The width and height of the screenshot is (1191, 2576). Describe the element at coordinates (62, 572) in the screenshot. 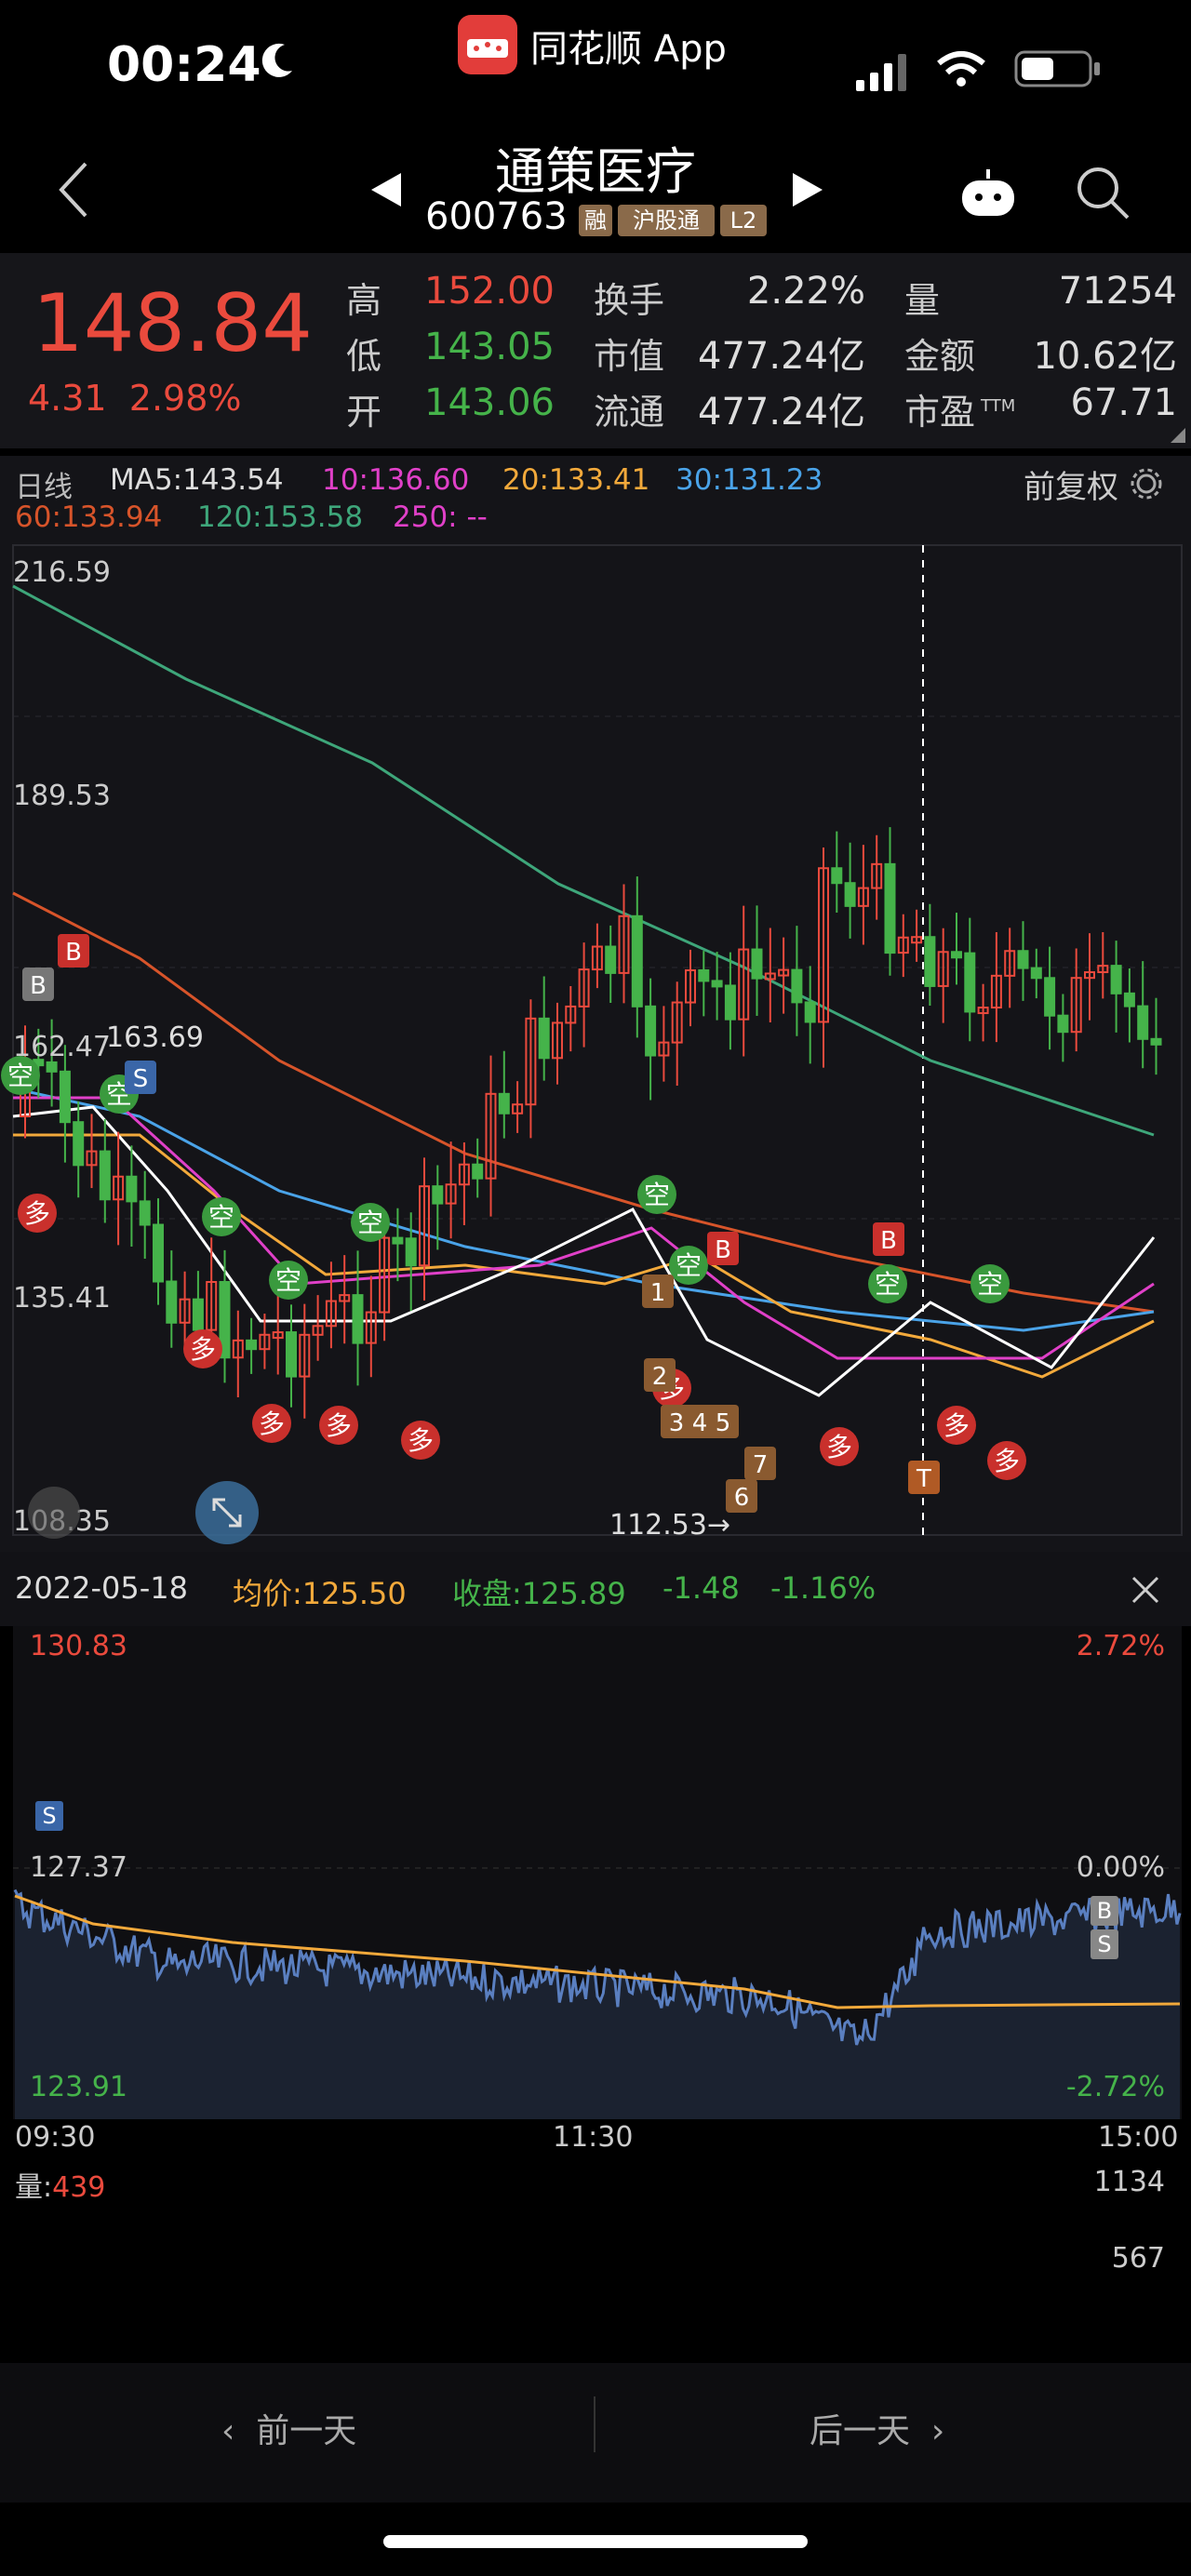

I see `y-label-1: 216.59` at that location.